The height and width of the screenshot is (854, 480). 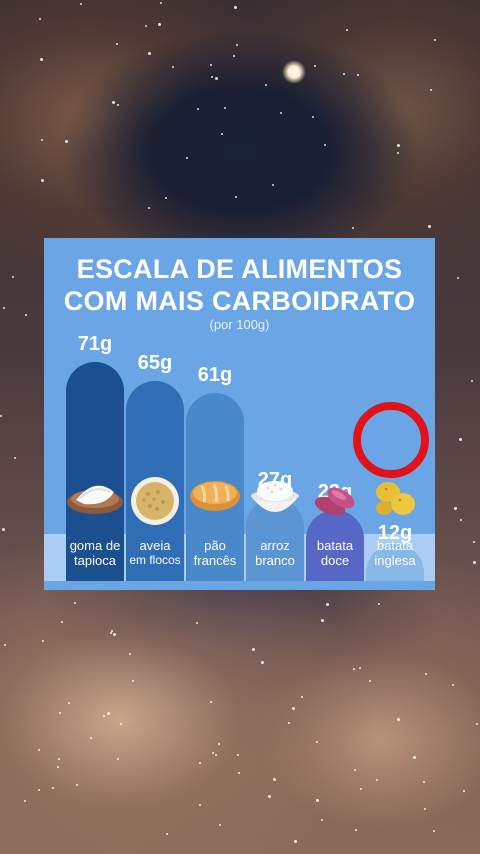 What do you see at coordinates (275, 560) in the screenshot?
I see `category-label-line: branco` at bounding box center [275, 560].